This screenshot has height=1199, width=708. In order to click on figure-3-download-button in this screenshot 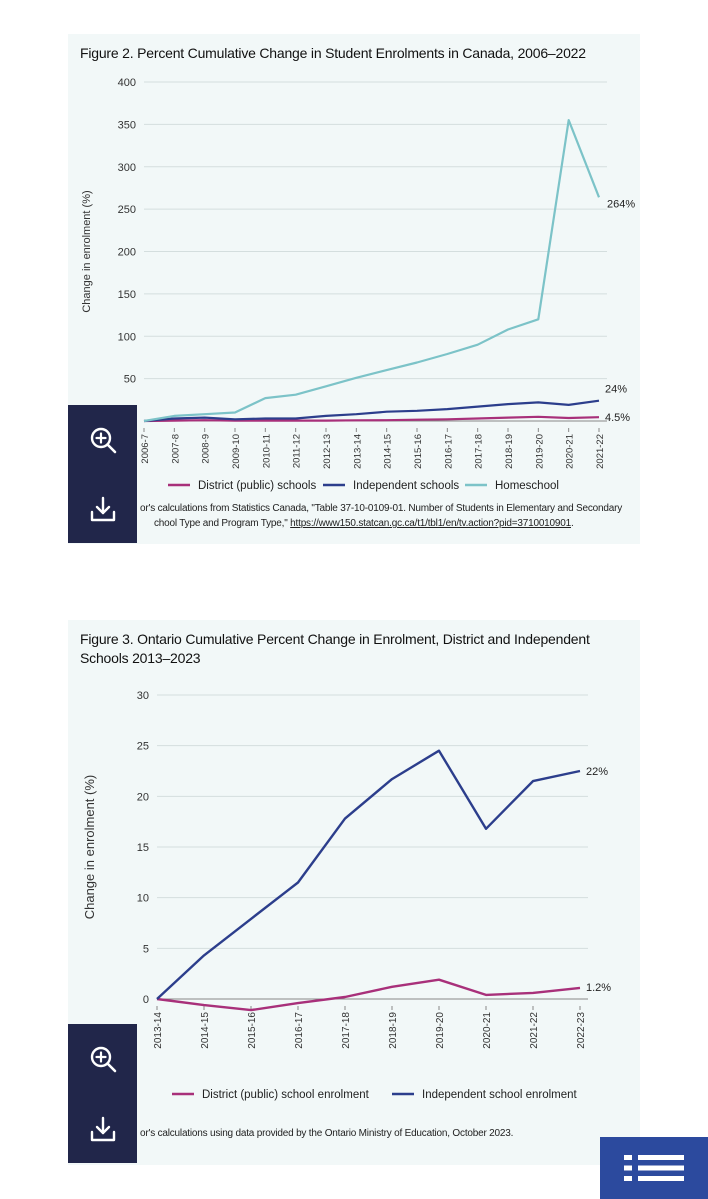, I will do `click(102, 1128)`.